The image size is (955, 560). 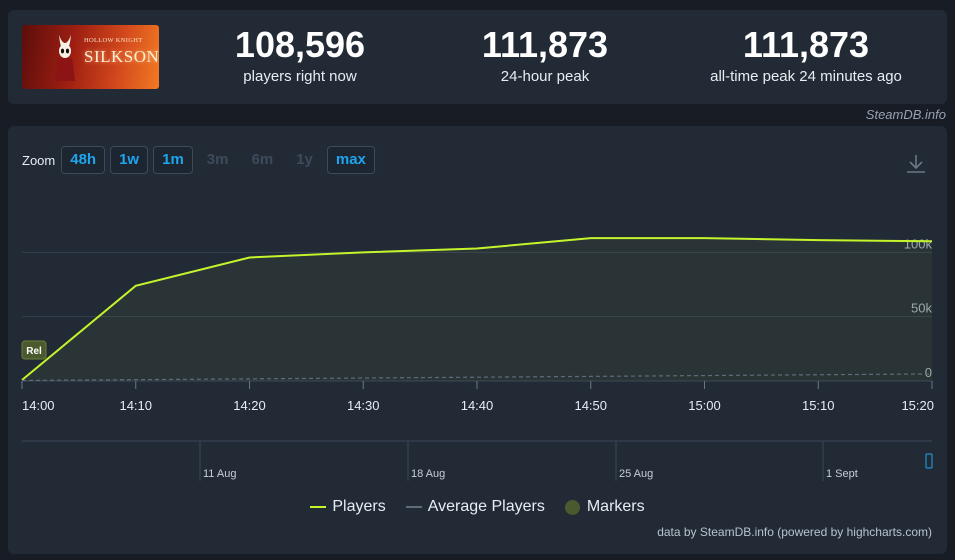 I want to click on download-icon, so click(x=916, y=164).